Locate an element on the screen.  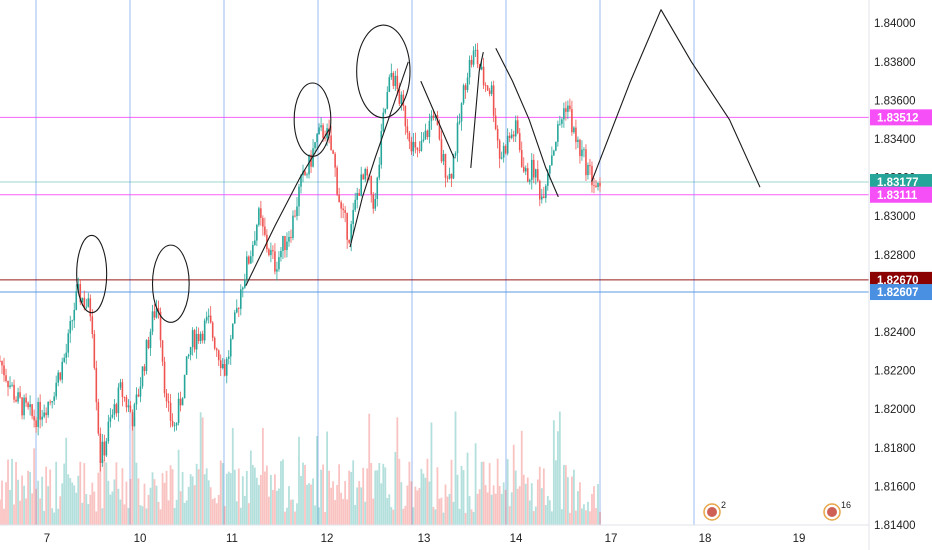
event-count-label: 2 is located at coordinates (723, 505).